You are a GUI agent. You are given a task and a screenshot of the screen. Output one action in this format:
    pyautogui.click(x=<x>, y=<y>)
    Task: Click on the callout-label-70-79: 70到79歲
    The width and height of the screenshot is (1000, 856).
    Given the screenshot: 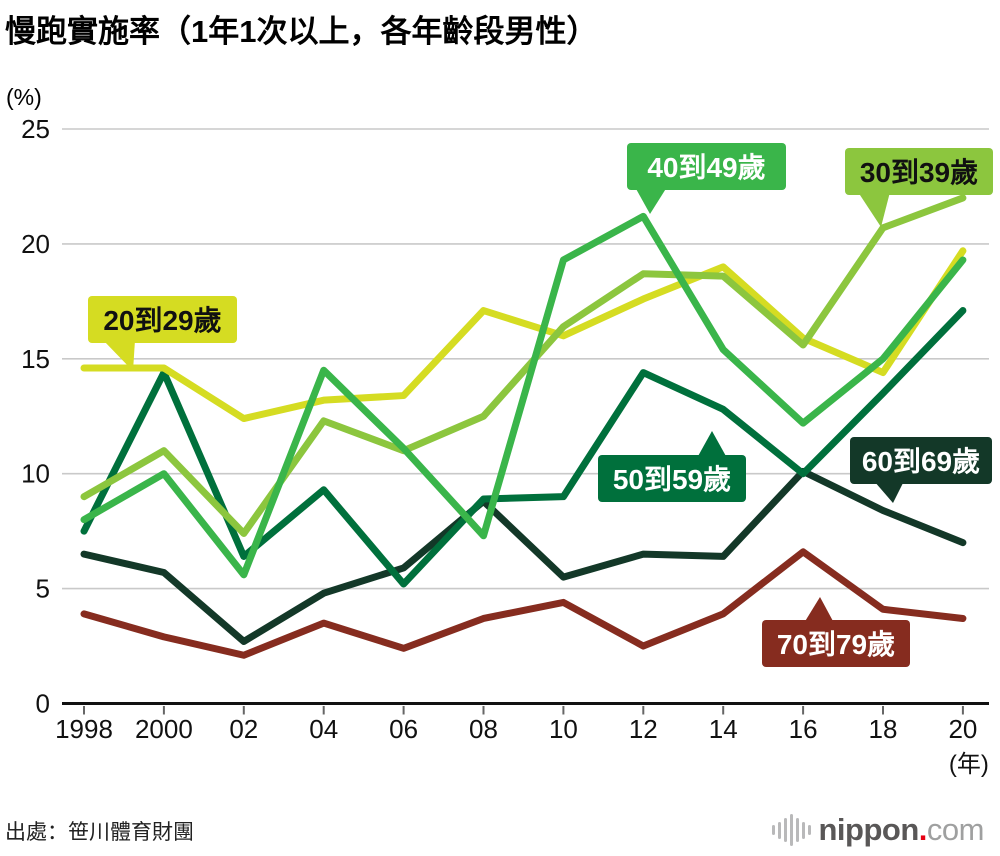 What is the action you would take?
    pyautogui.click(x=836, y=644)
    